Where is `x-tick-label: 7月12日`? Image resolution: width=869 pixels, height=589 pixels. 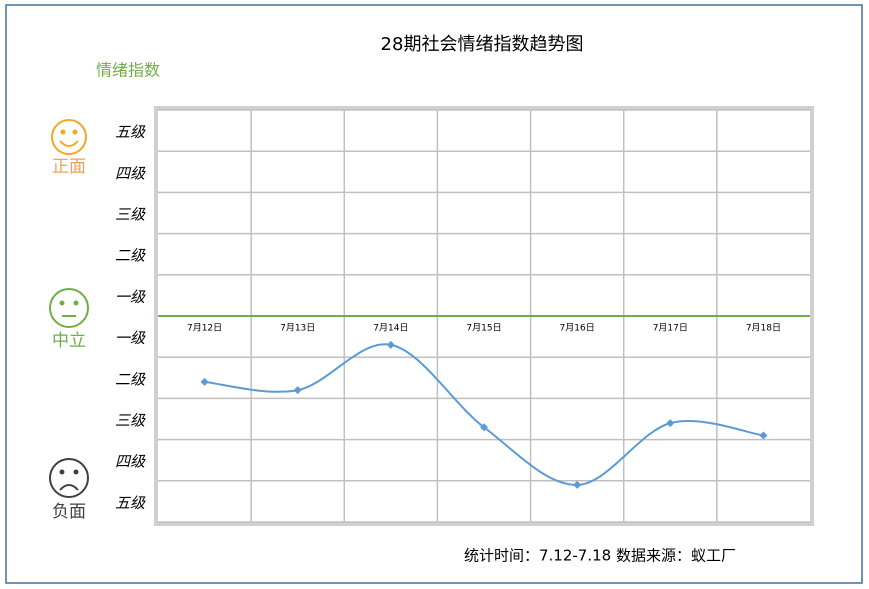
x-tick-label: 7月12日 is located at coordinates (204, 328).